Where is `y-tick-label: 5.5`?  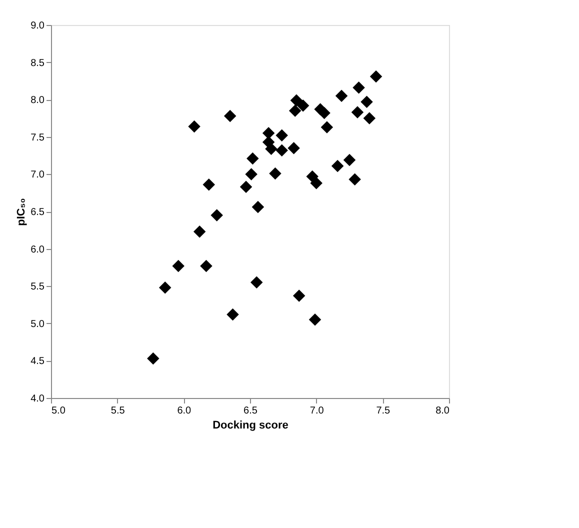
y-tick-label: 5.5 is located at coordinates (37, 287).